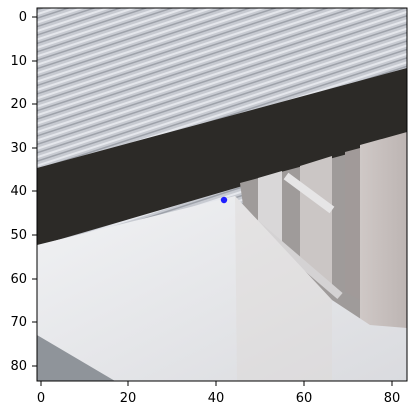 The height and width of the screenshot is (416, 416). What do you see at coordinates (304, 398) in the screenshot?
I see `x-tick-label-60: 60` at bounding box center [304, 398].